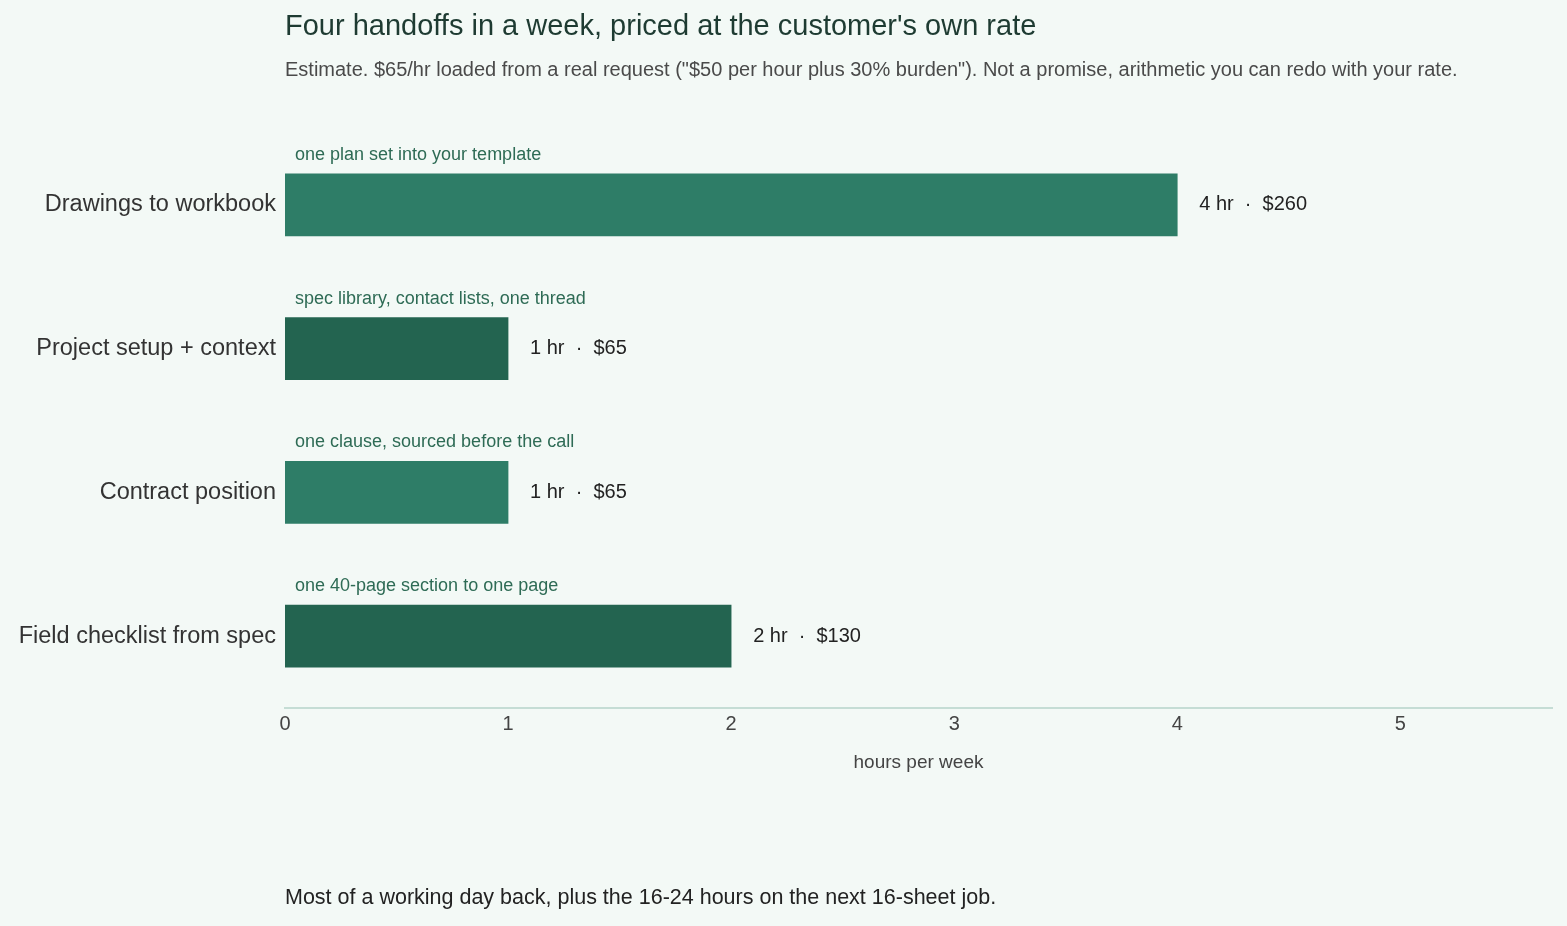 The image size is (1567, 926). What do you see at coordinates (731, 722) in the screenshot?
I see `x-tick-label: 2` at bounding box center [731, 722].